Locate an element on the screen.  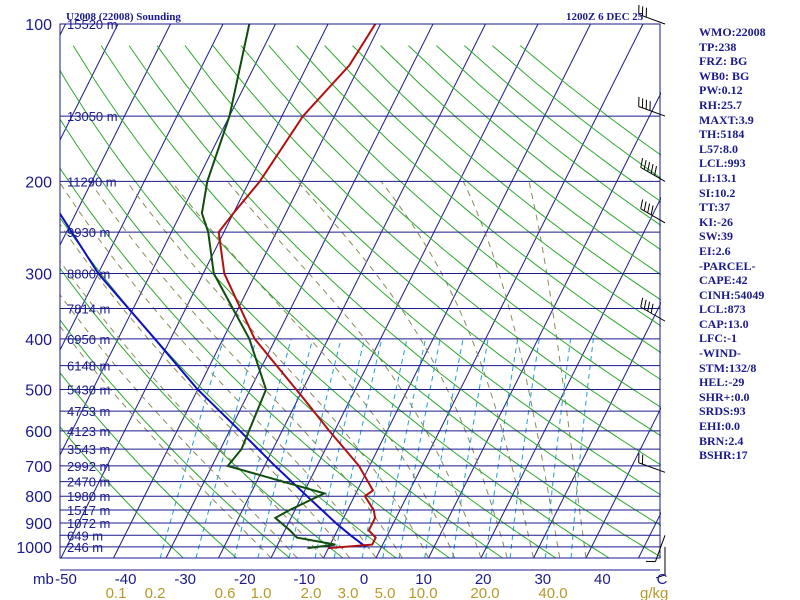
pressure-tick-label: 600 is located at coordinates (38, 432).